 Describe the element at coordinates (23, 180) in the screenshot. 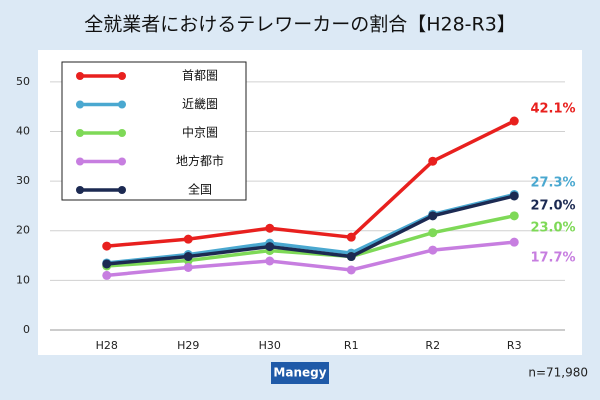

I see `y-tick-label: 30` at that location.